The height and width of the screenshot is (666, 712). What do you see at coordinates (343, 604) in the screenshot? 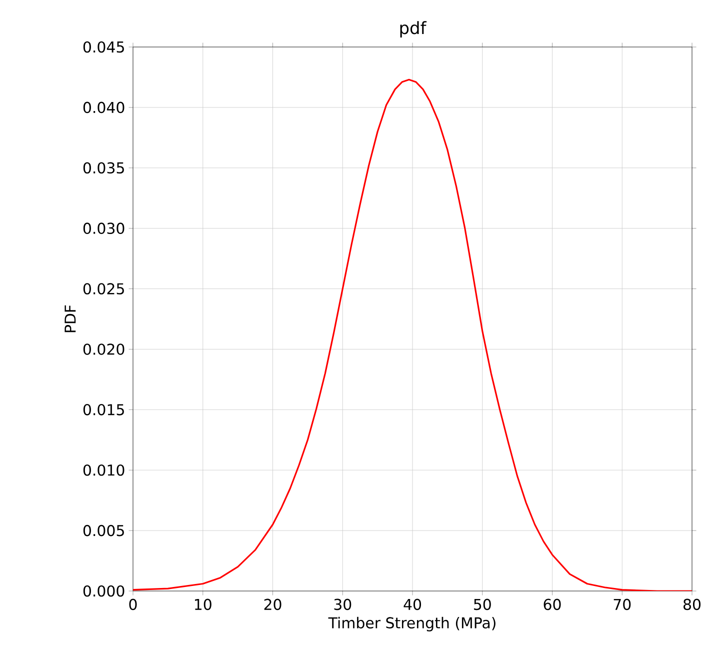
I see `x-tick-label: 30` at bounding box center [343, 604].